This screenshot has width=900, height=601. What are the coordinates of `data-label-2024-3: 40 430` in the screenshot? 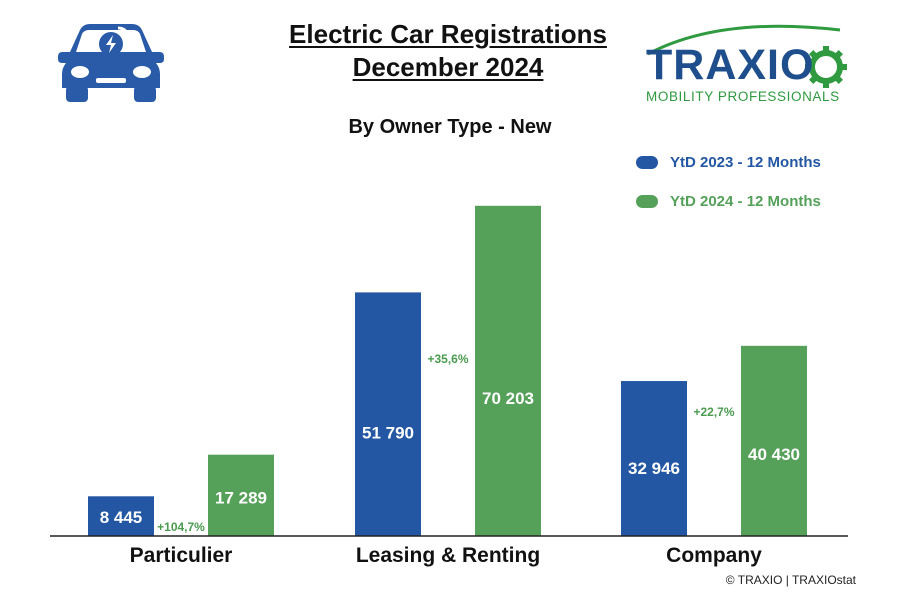 It's located at (774, 454).